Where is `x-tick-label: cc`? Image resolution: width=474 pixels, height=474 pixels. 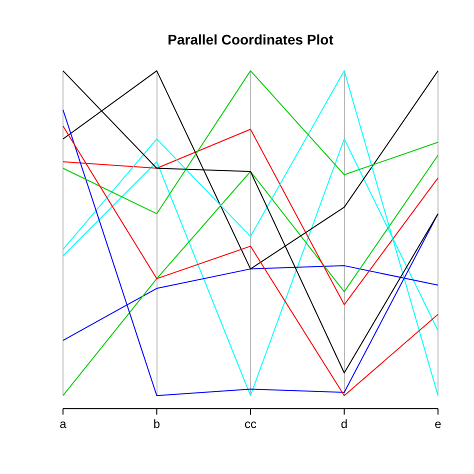
x-tick-label: cc is located at coordinates (250, 424).